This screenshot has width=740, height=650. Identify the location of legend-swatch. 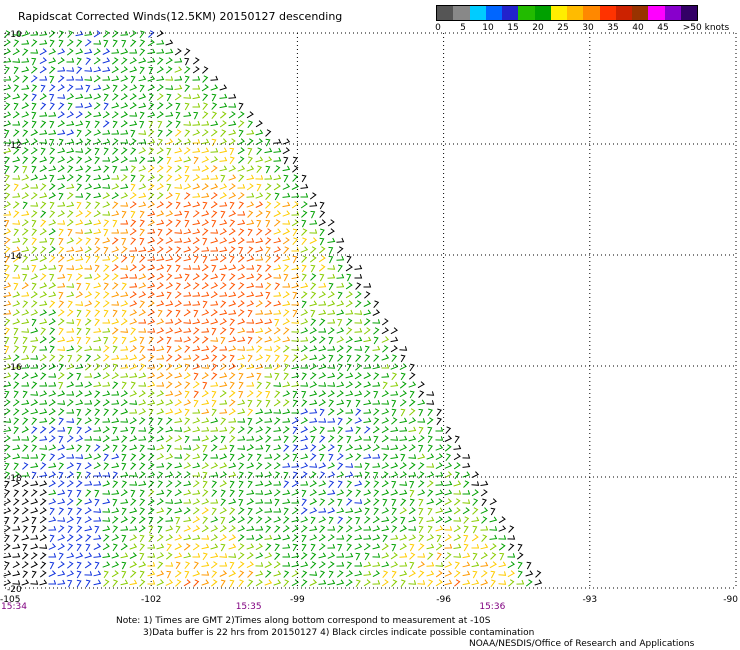
(461, 13).